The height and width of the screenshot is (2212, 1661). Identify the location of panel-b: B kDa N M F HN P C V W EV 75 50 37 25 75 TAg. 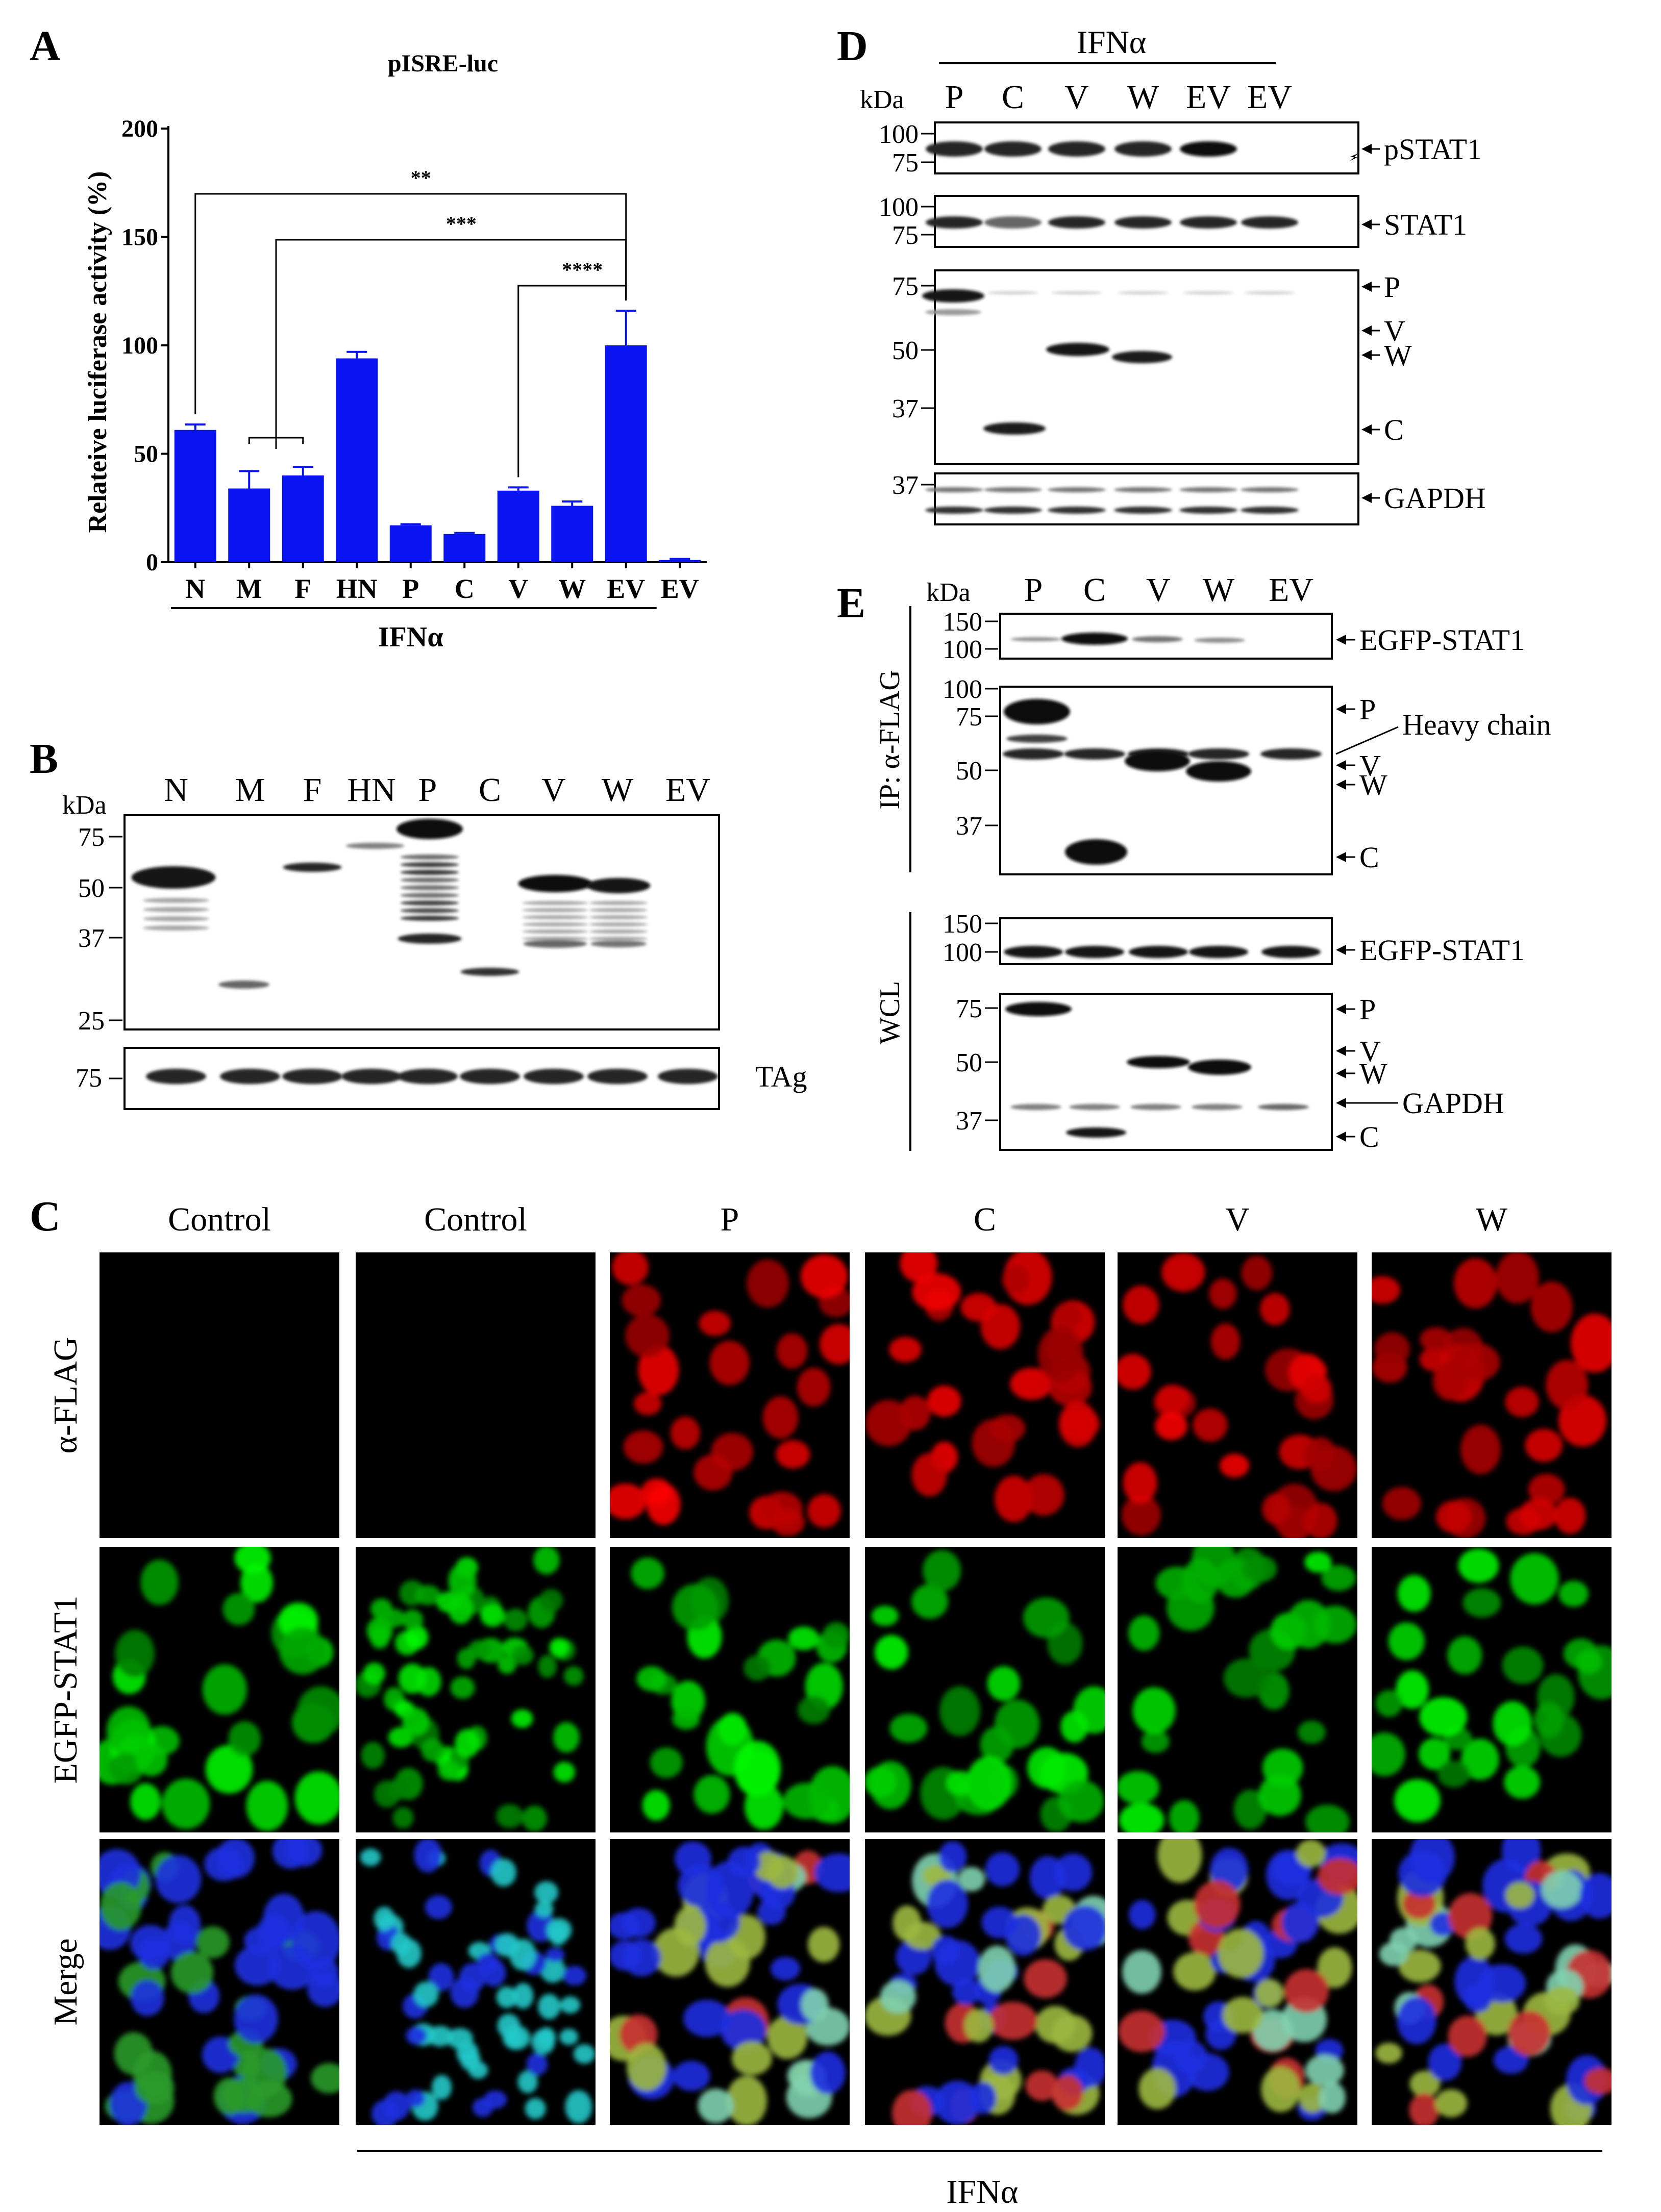
(418, 922).